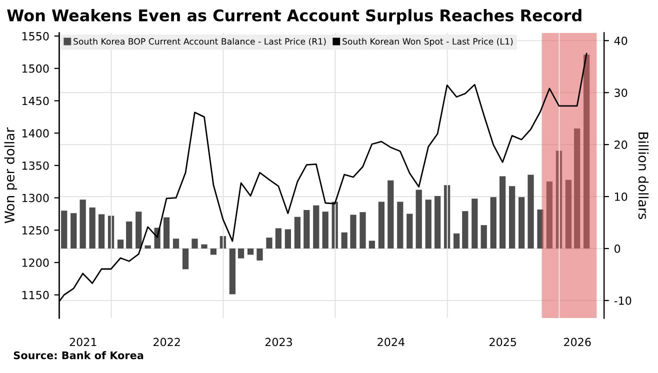 The width and height of the screenshot is (658, 373). I want to click on y2-tick-label: 0, so click(617, 248).